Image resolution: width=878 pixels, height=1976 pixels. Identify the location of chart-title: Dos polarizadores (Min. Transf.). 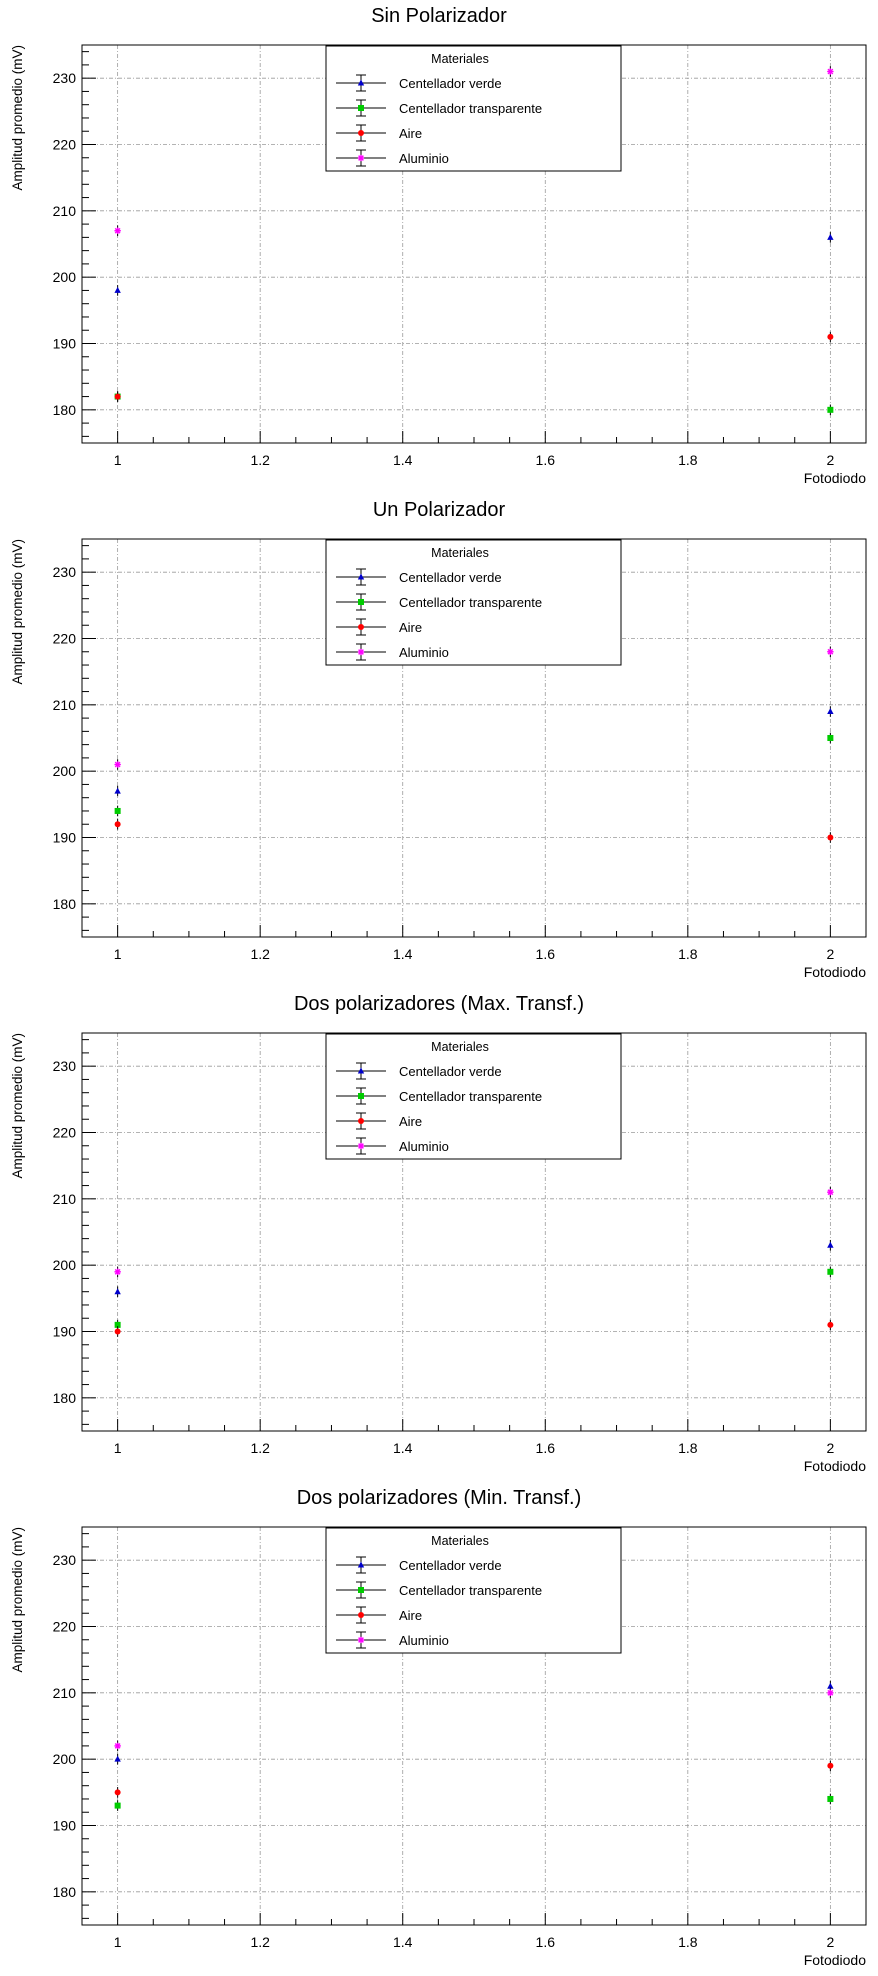
(439, 1498).